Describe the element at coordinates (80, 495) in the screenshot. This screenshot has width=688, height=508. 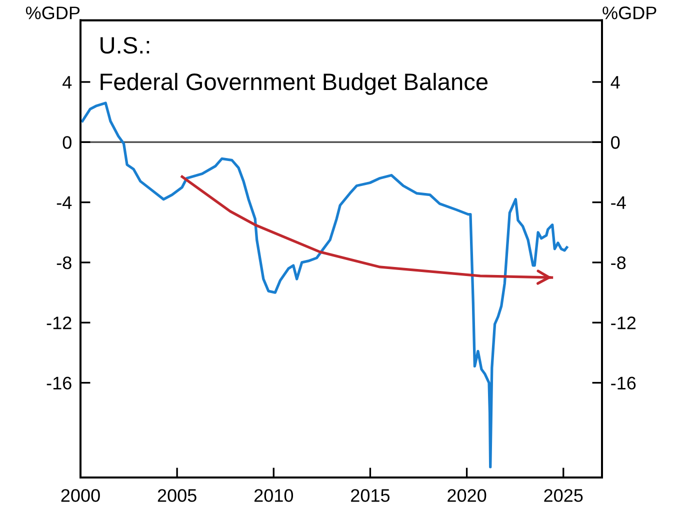
I see `x-tick-label: 2000` at that location.